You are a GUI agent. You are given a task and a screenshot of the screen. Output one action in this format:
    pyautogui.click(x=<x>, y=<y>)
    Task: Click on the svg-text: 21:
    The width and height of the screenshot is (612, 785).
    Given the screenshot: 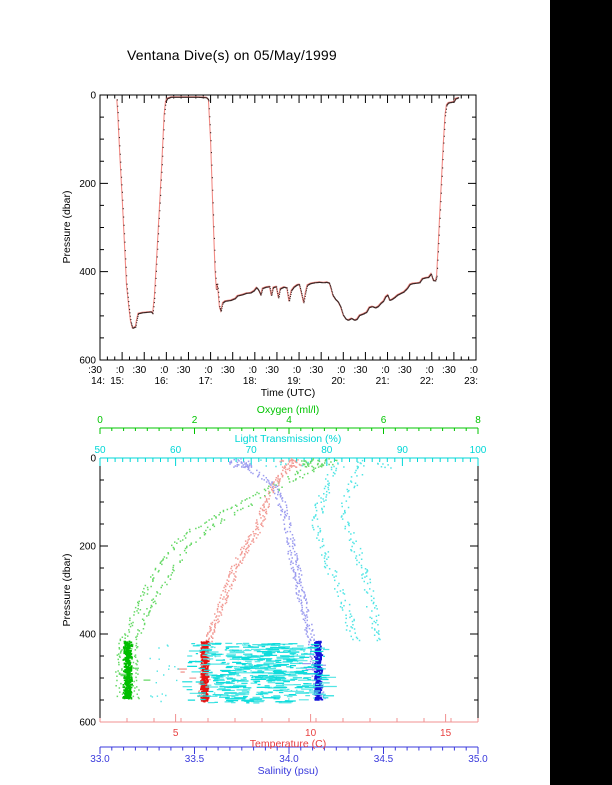 What is the action you would take?
    pyautogui.click(x=383, y=381)
    